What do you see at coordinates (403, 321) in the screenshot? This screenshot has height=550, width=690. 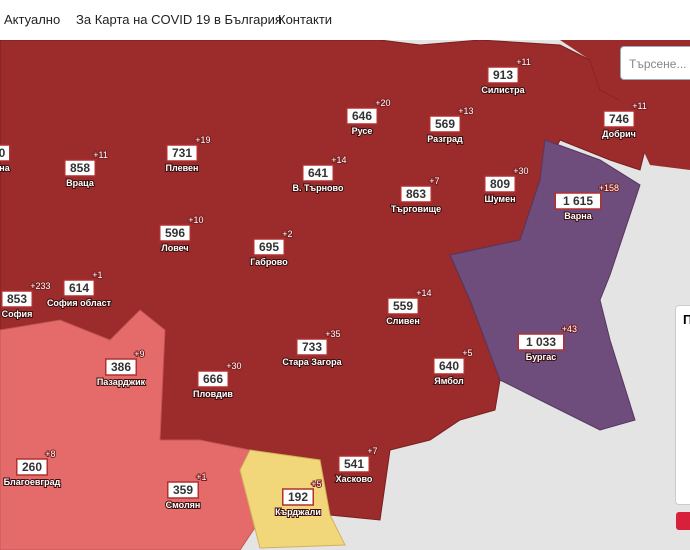 I see `region-name: Сливен` at bounding box center [403, 321].